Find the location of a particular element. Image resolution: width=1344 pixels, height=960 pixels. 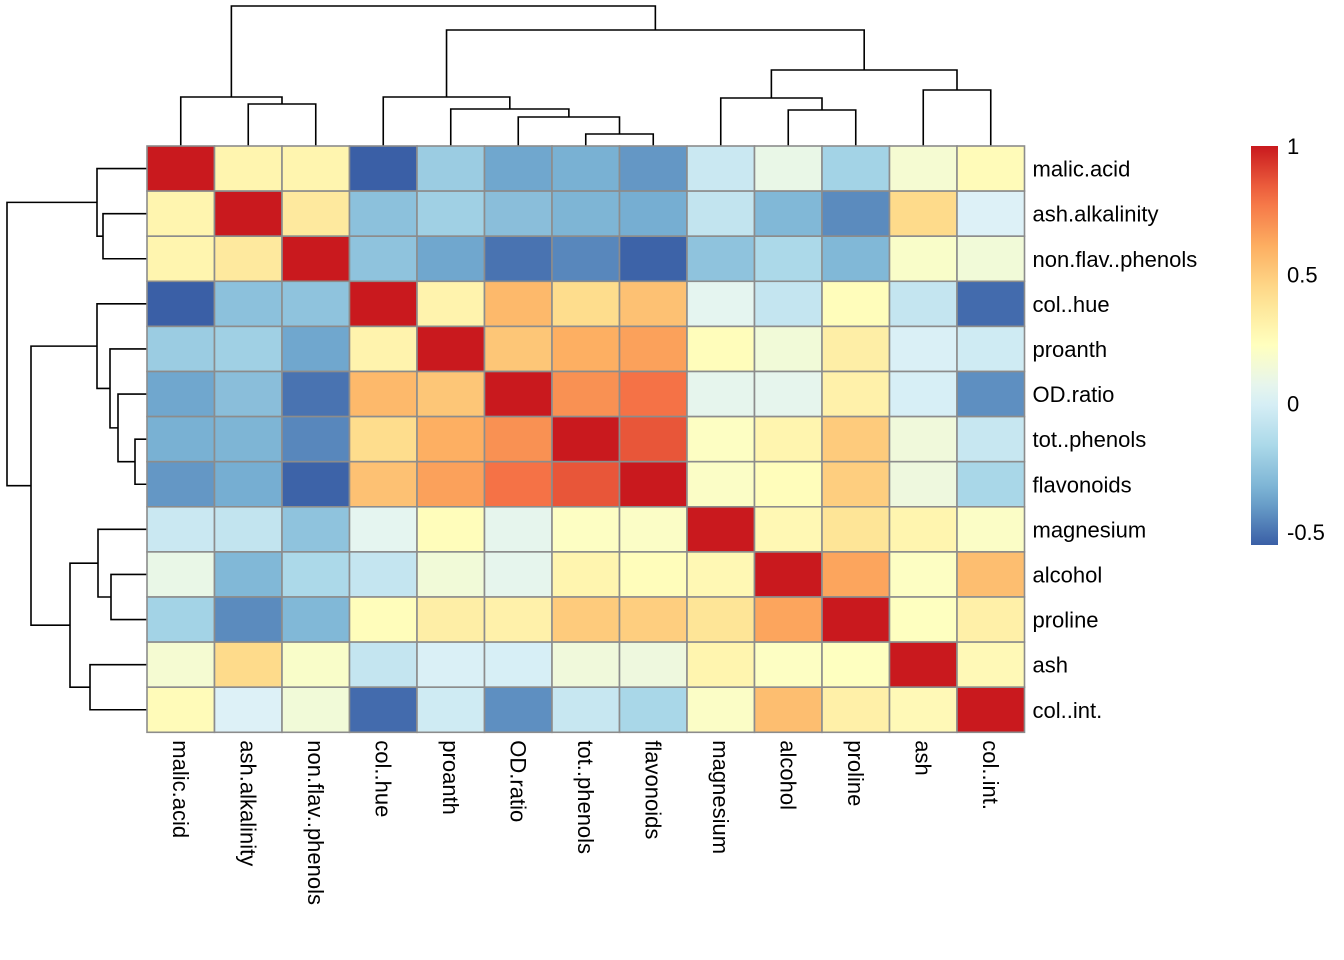

column-label: malic.acid is located at coordinates (180, 789).